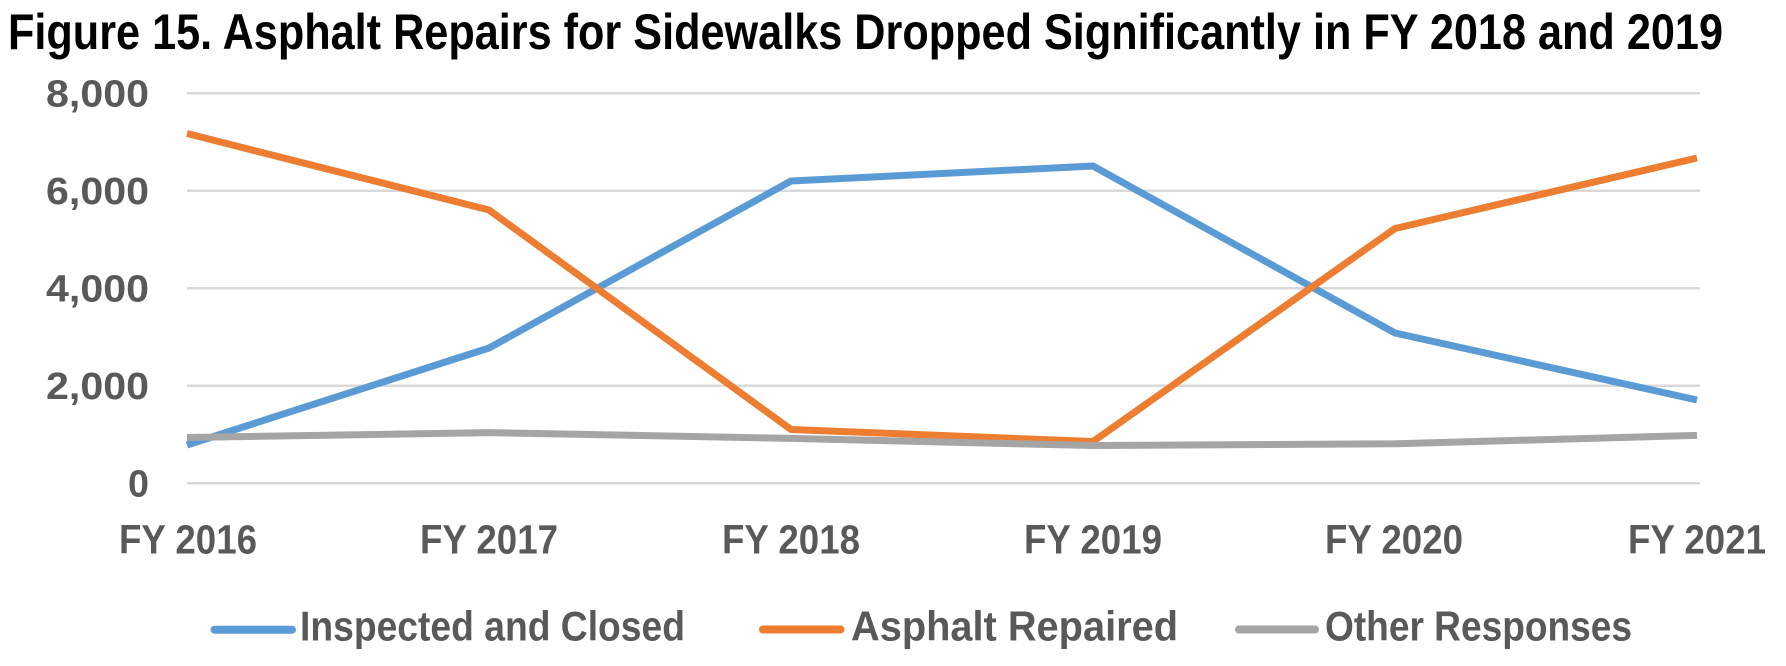 The image size is (1786, 666). Describe the element at coordinates (1697, 539) in the screenshot. I see `svg-text: FY 2021` at that location.